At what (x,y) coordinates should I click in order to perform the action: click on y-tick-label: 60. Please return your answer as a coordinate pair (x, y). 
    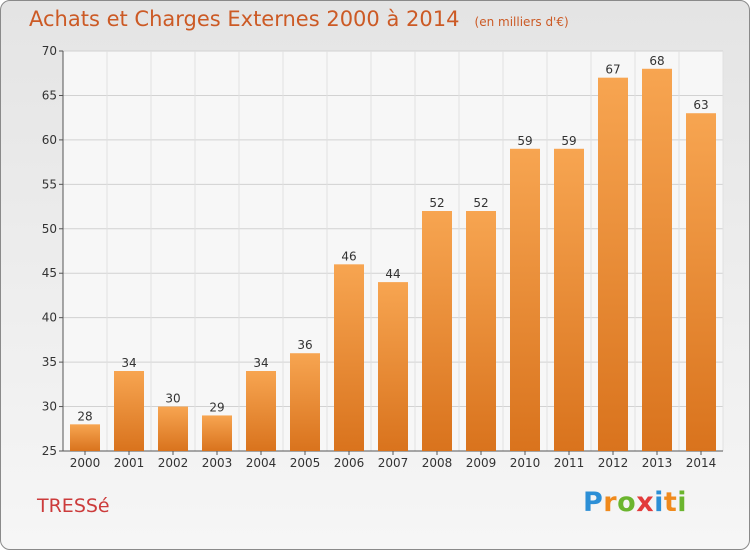
    Looking at the image, I should click on (49, 140).